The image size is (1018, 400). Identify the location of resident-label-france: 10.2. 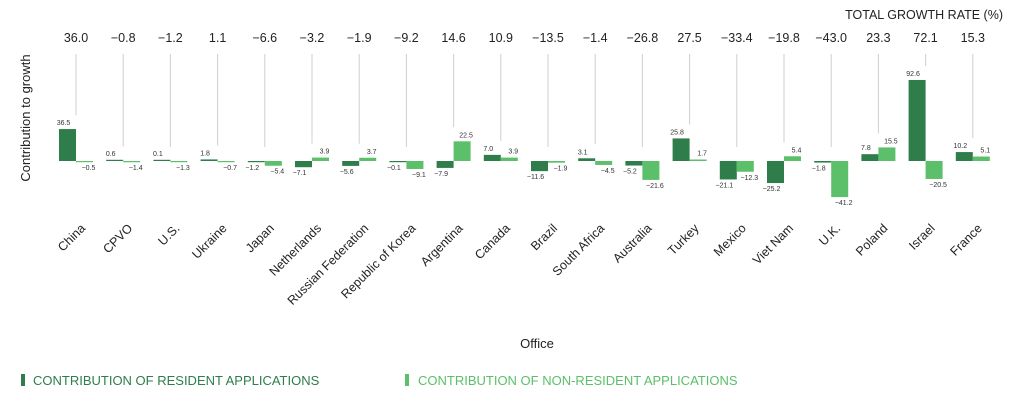
(960, 146).